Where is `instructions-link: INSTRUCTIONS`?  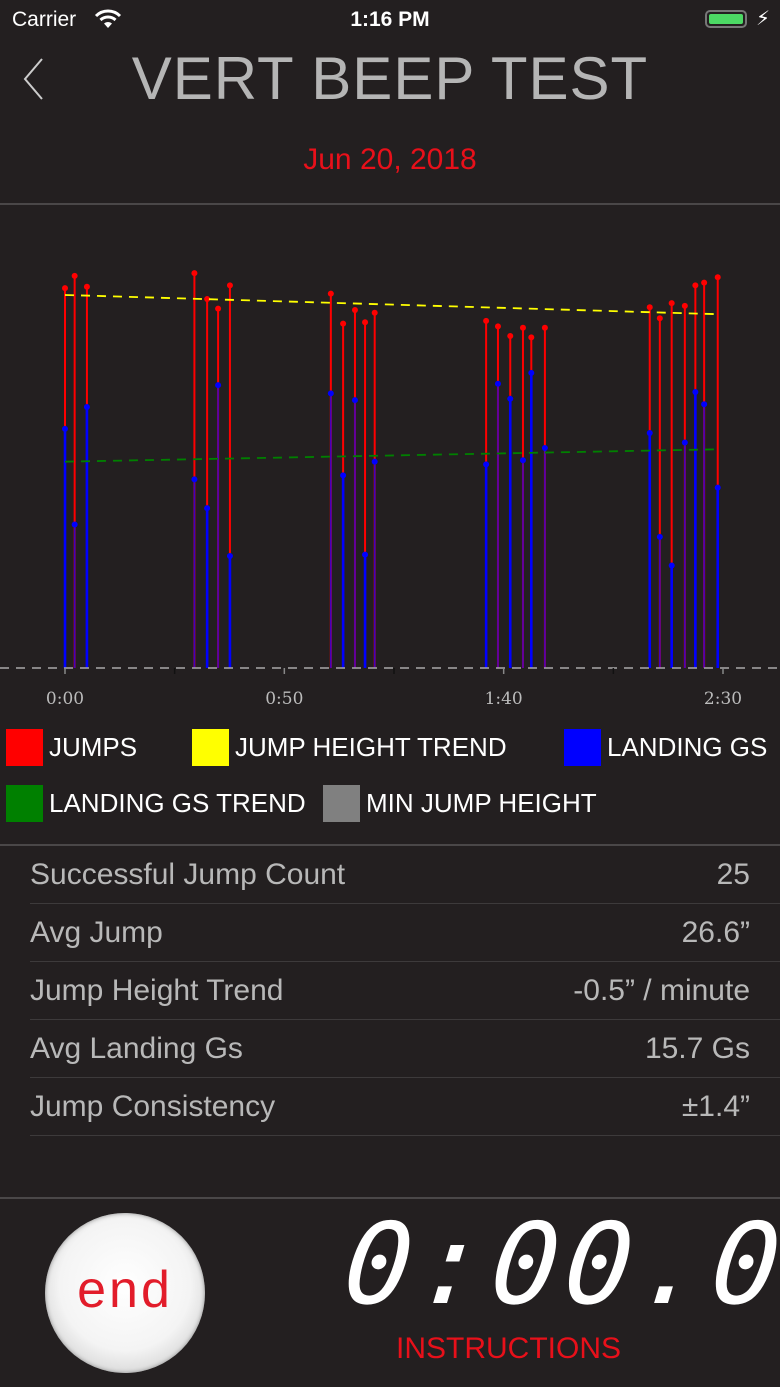 instructions-link: INSTRUCTIONS is located at coordinates (508, 1348).